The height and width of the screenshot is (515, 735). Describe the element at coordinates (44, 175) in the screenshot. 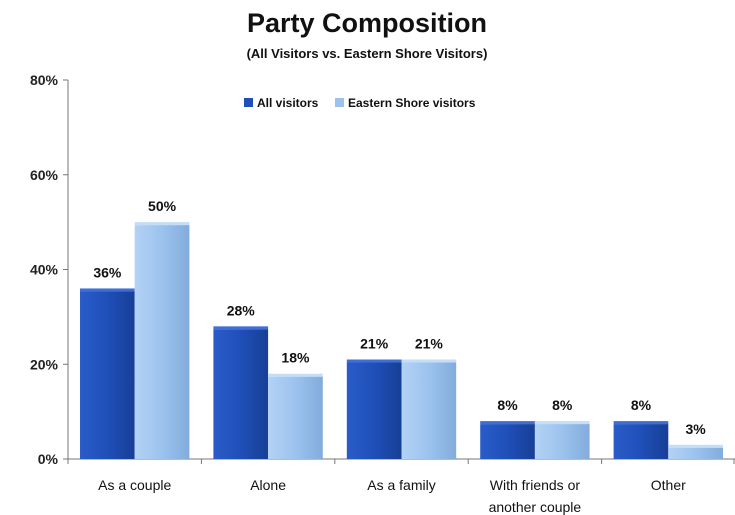

I see `y-tick-label: 60%` at that location.